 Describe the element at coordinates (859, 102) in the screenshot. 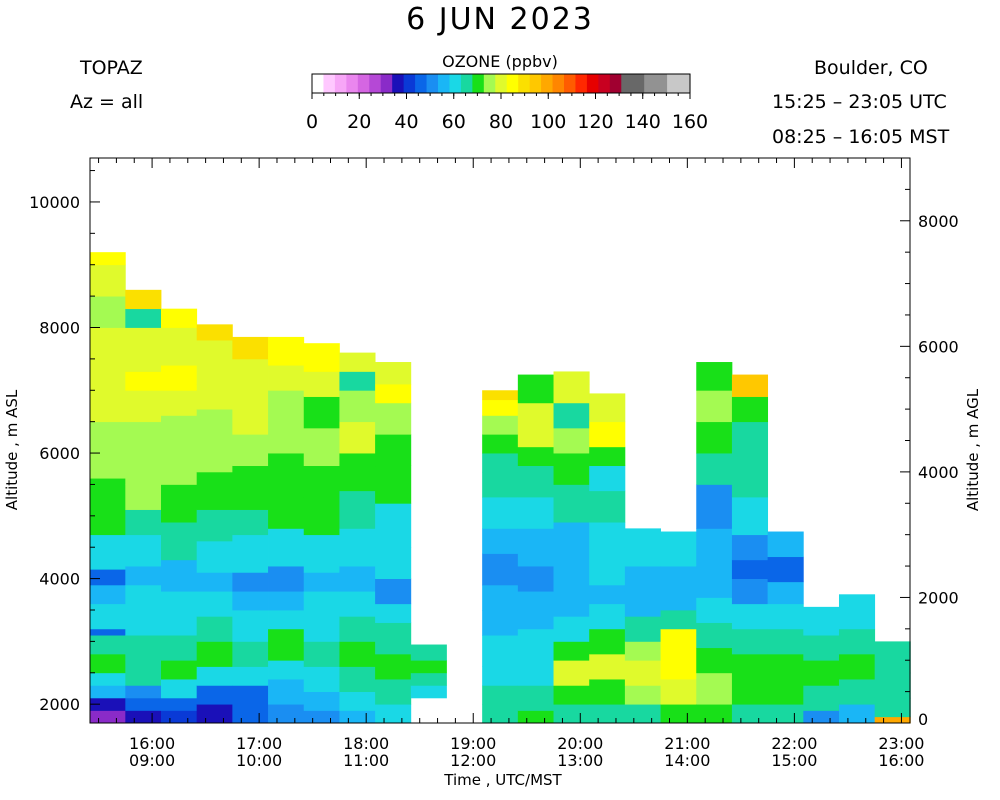

I see `utc-time-range: 15:25 – 23:05 UTC` at that location.